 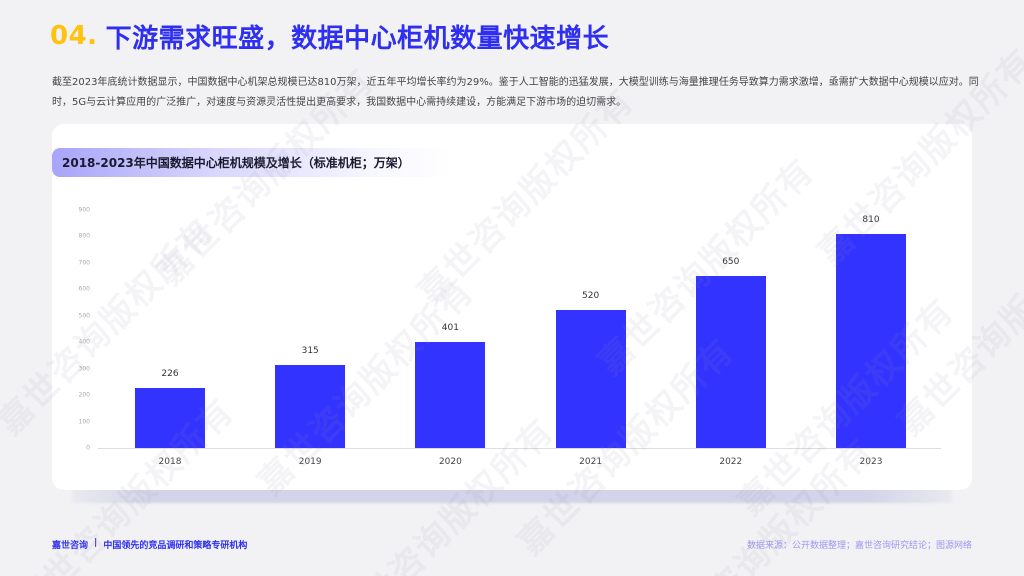 I want to click on footer-brand: 嘉世咨询 | 中国领先的竞品调研和策略专研机构, so click(x=149, y=544).